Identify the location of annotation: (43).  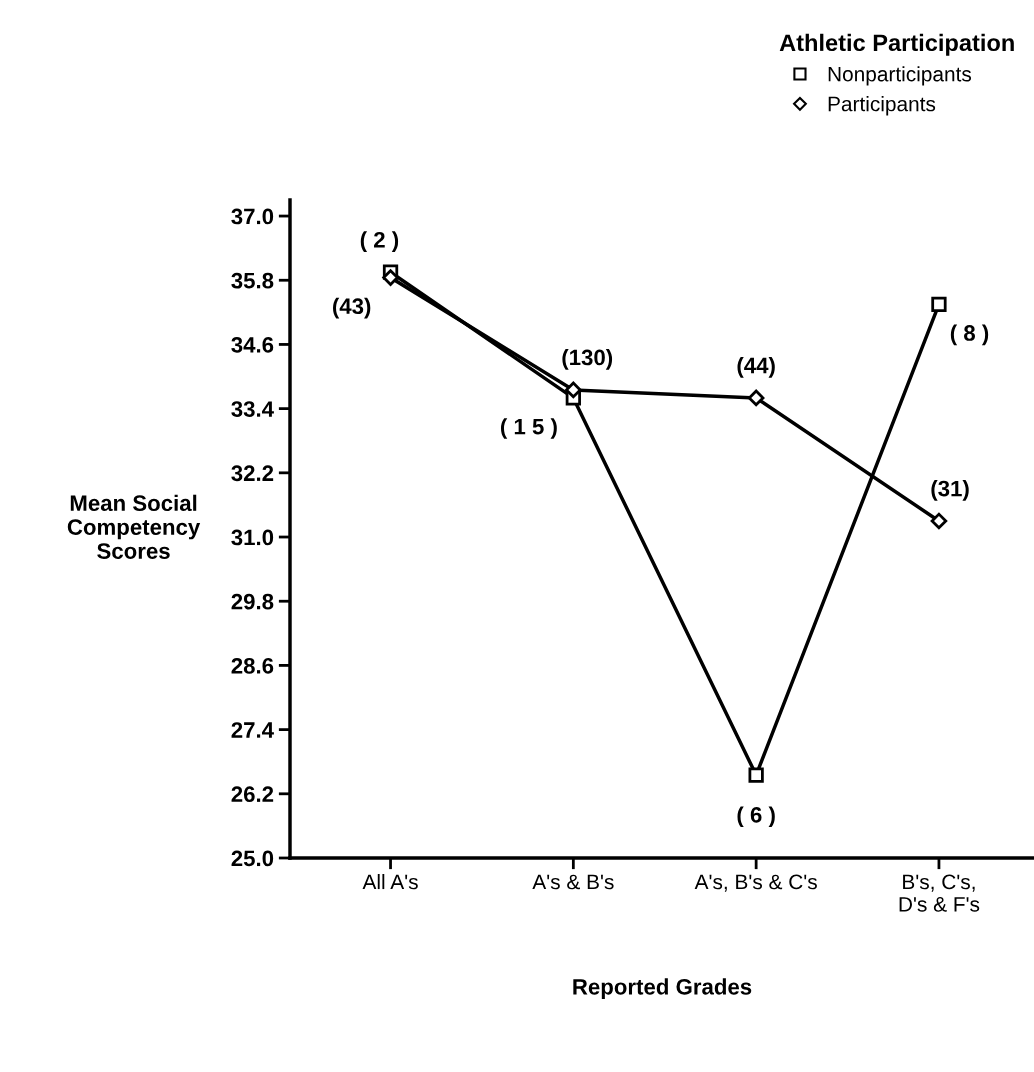
(352, 308).